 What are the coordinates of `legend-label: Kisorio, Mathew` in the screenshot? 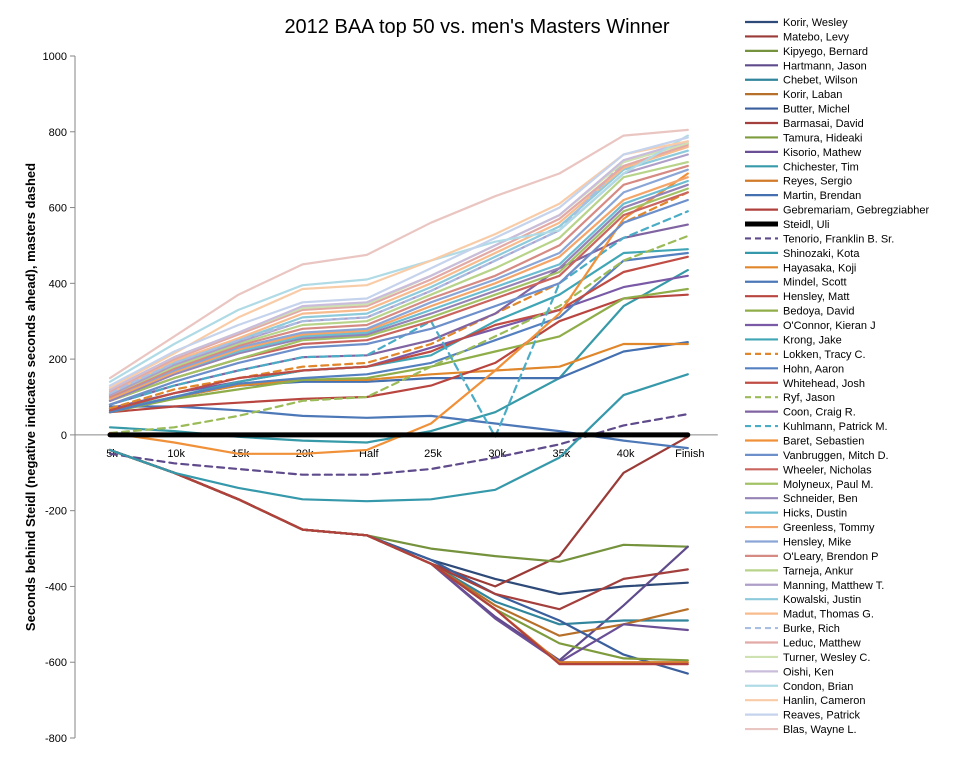 It's located at (822, 153).